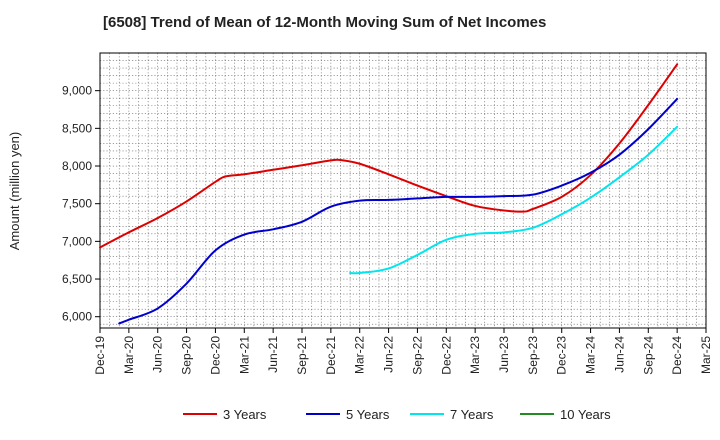  Describe the element at coordinates (77, 128) in the screenshot. I see `y-tick-label: 8,500` at that location.